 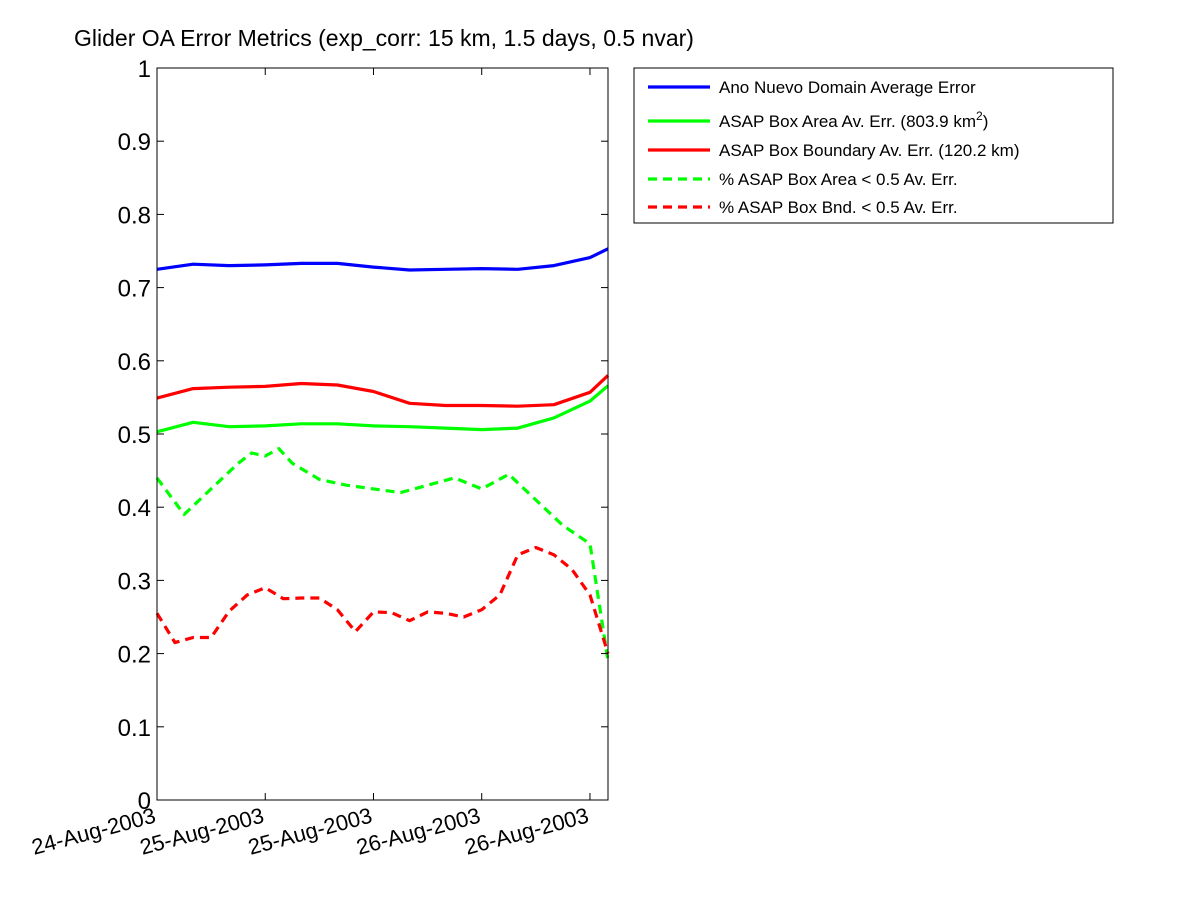 I want to click on legend-box, so click(x=873, y=145).